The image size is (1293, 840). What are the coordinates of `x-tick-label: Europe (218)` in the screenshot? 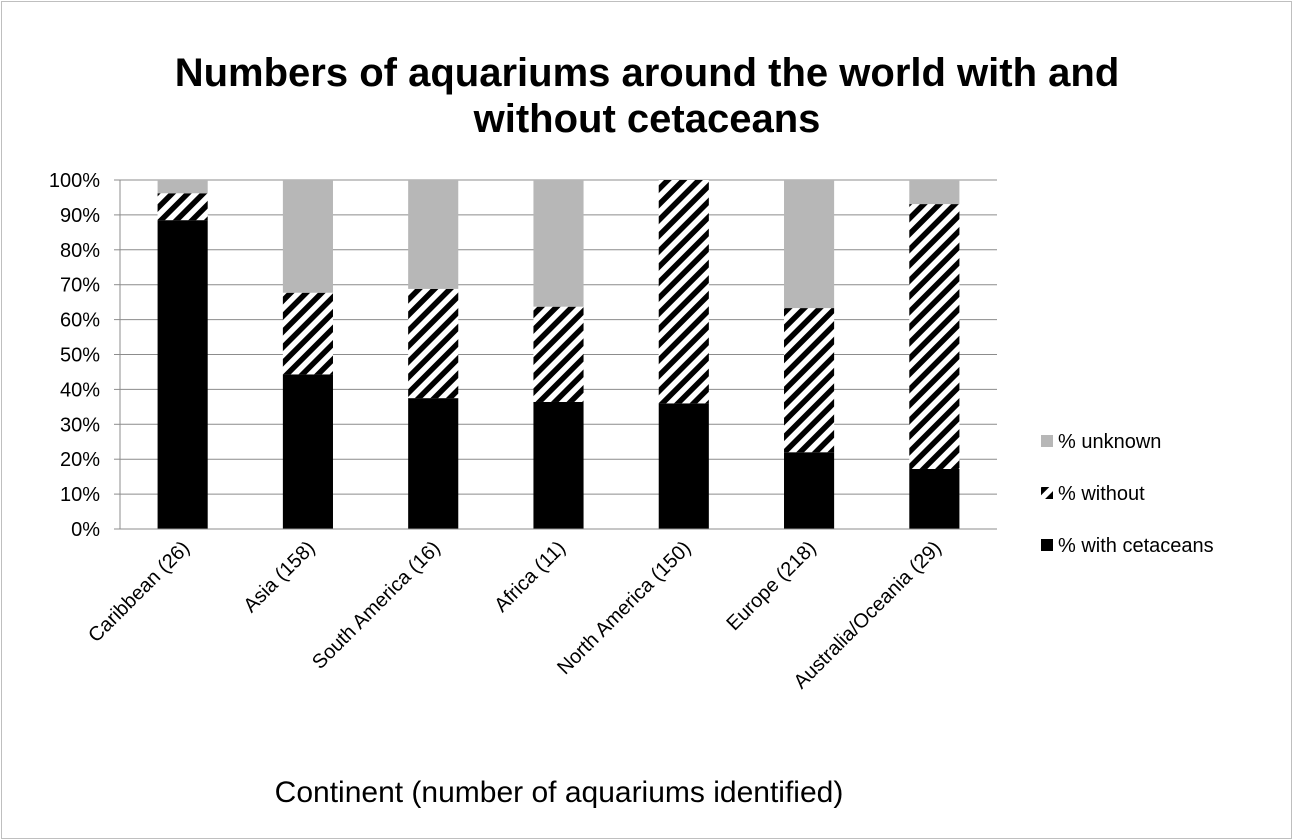 It's located at (771, 586).